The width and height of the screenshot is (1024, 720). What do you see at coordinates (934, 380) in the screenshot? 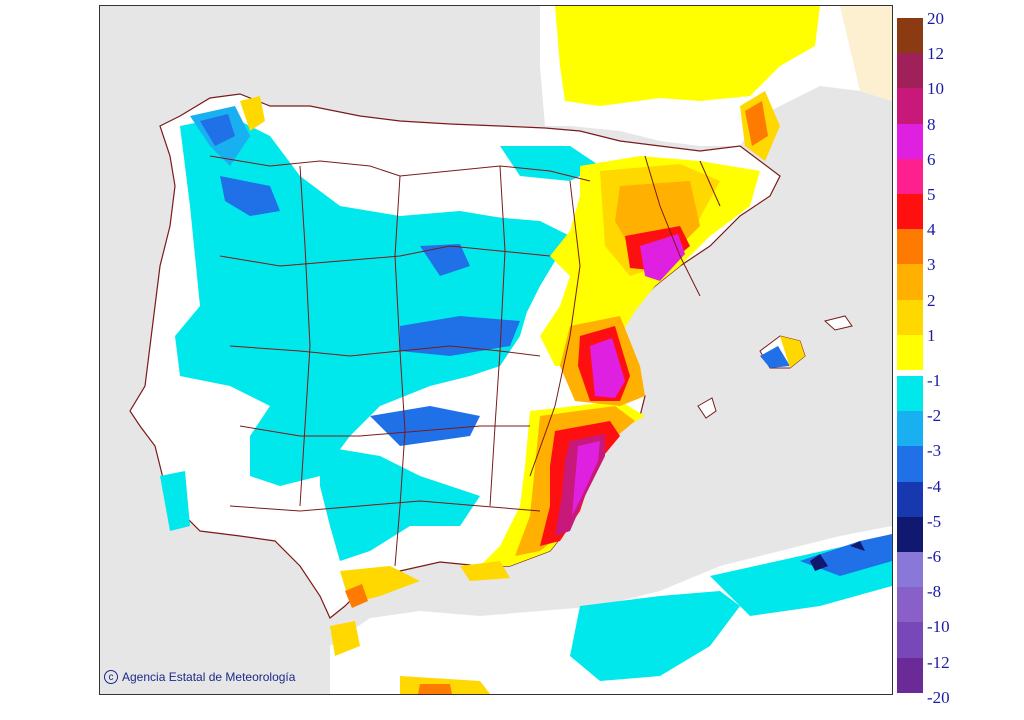
I see `legend-tick-label: -1` at bounding box center [934, 380].